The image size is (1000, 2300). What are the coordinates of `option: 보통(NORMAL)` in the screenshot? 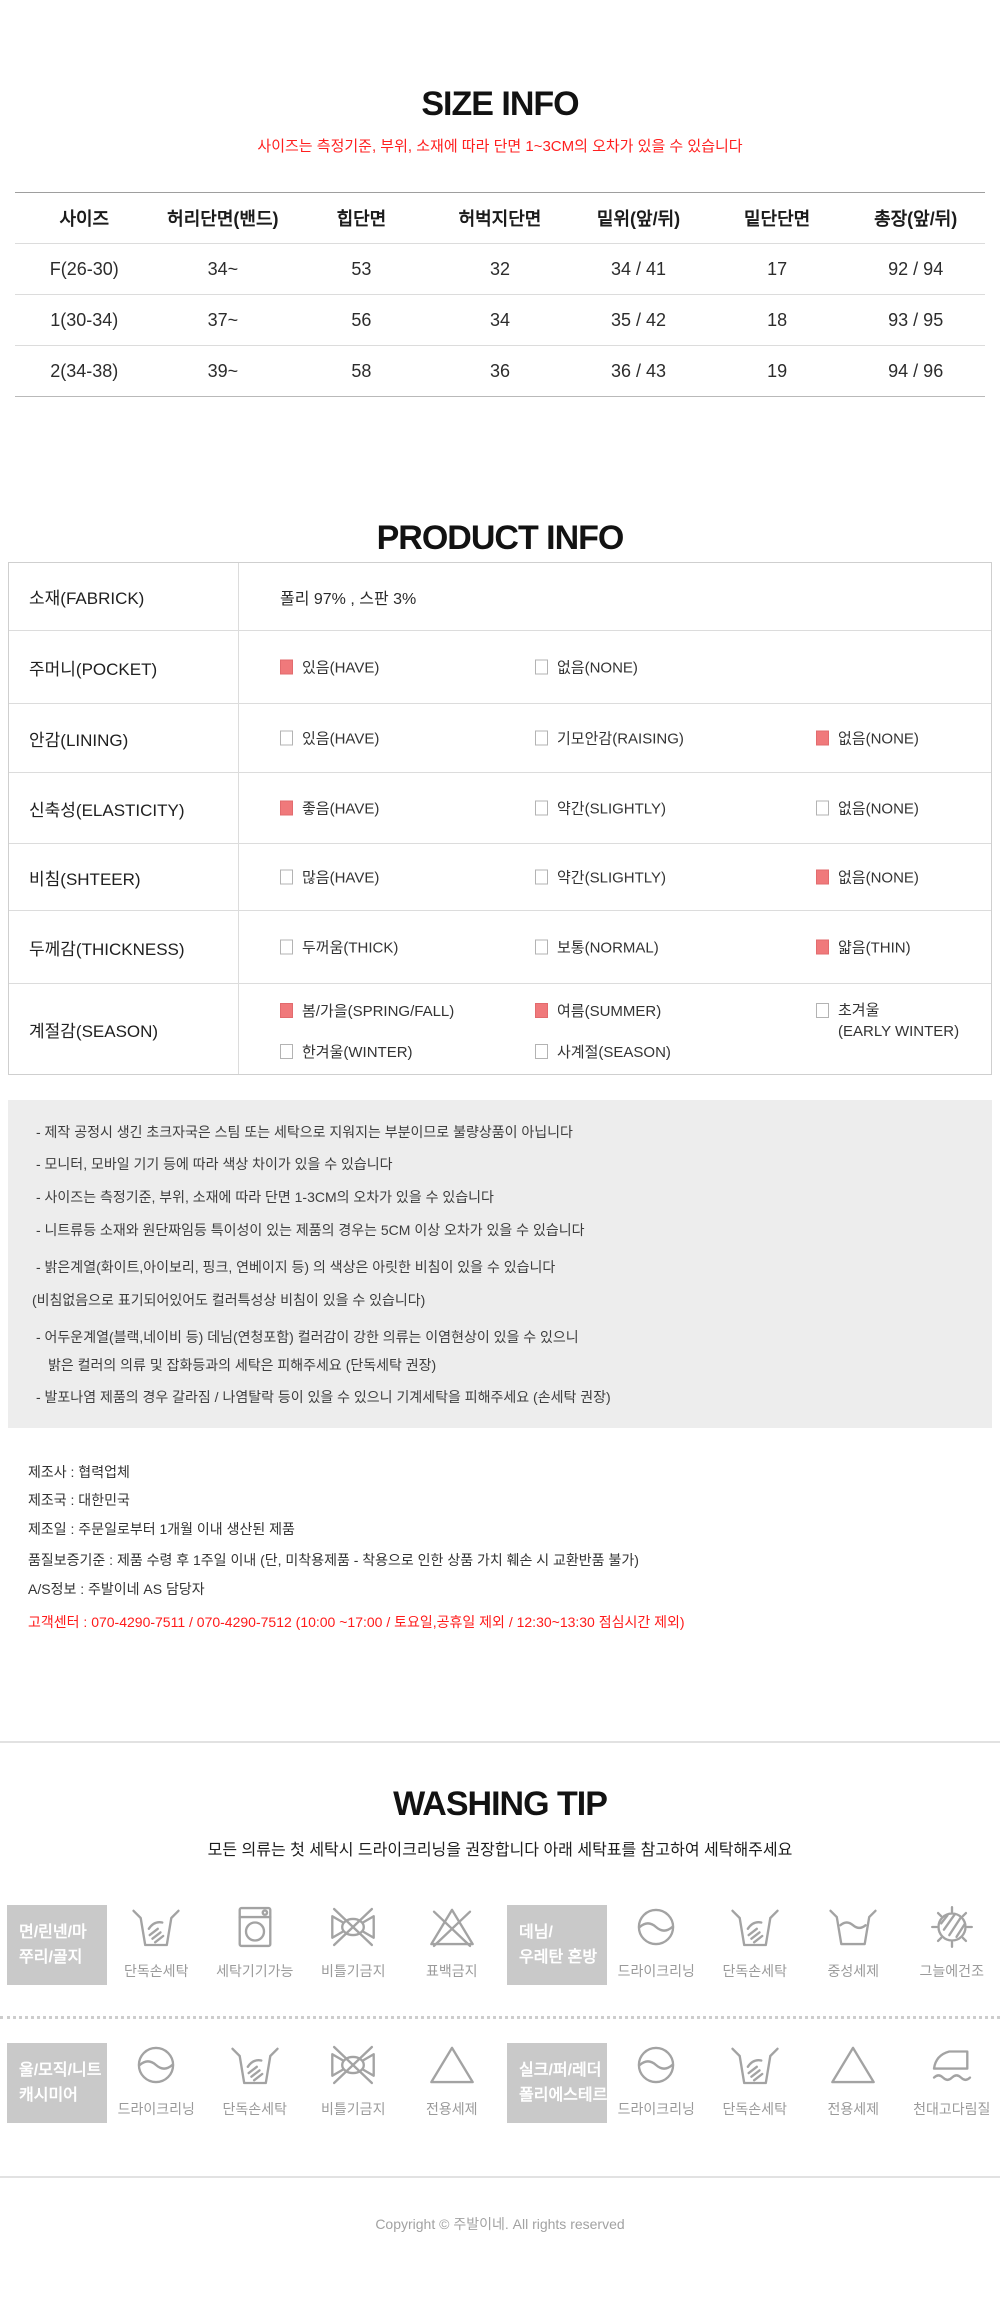 It's located at (597, 947).